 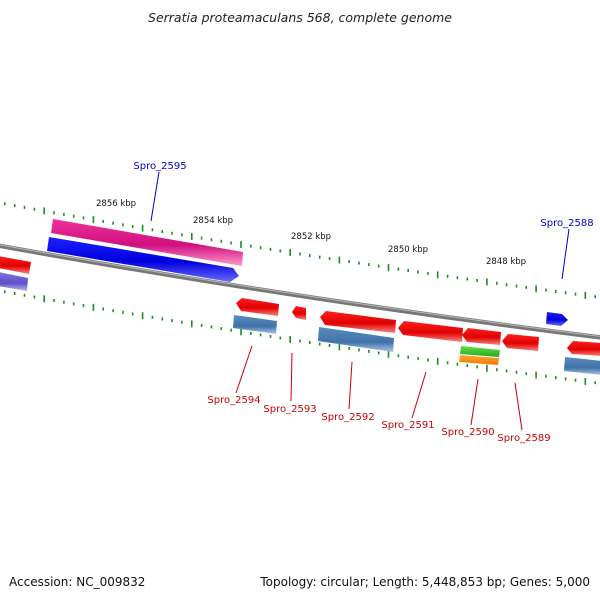 What do you see at coordinates (582, 366) in the screenshot?
I see `steel-feature-right` at bounding box center [582, 366].